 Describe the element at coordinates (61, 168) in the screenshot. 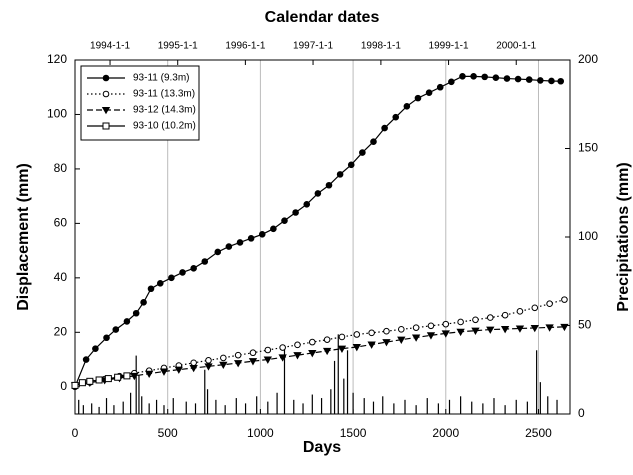

I see `y-tick-label: 80` at that location.